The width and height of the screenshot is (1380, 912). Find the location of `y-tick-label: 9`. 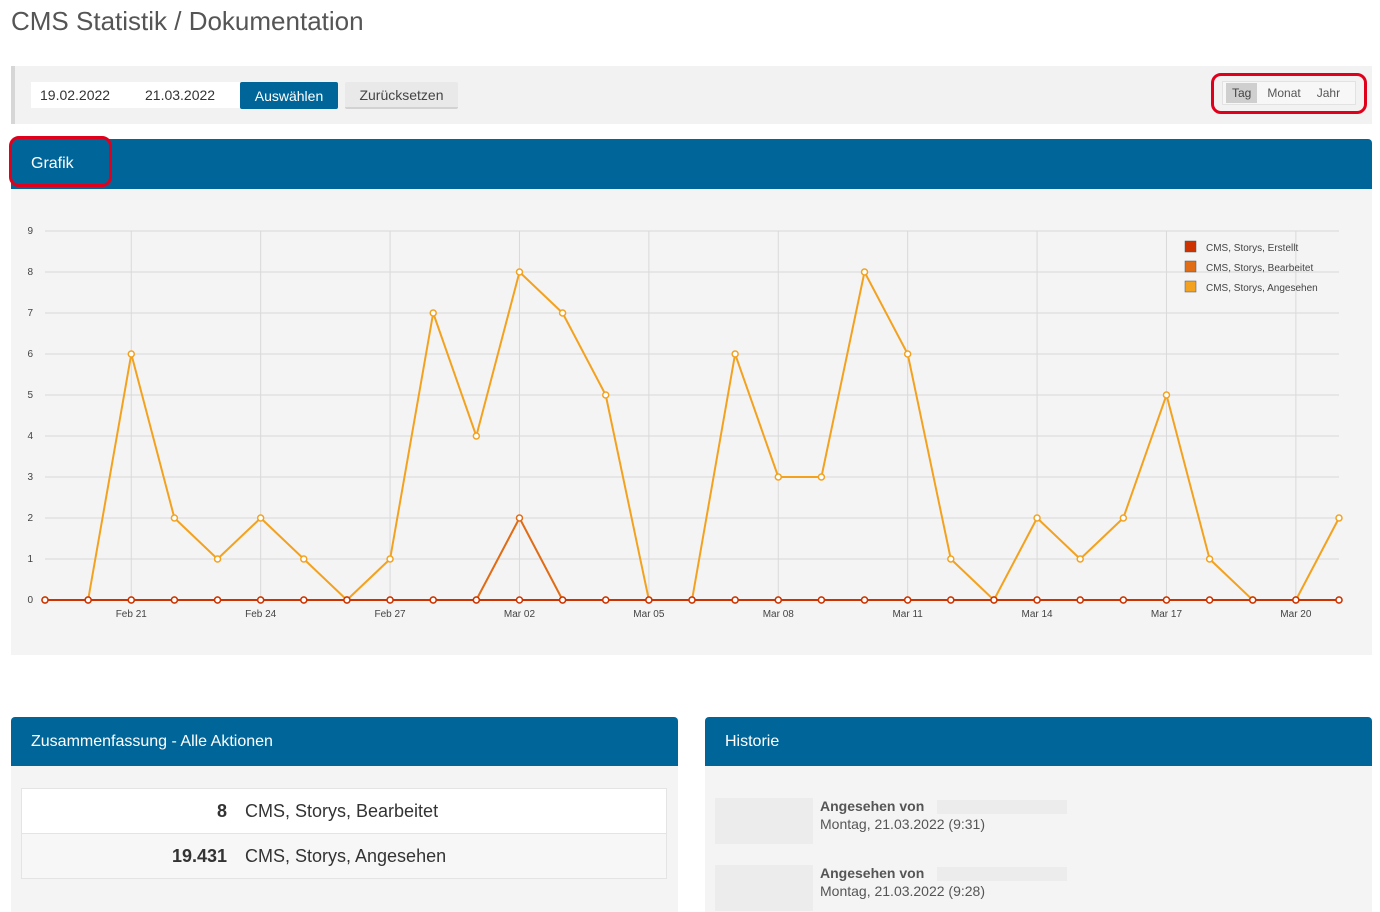

y-tick-label: 9 is located at coordinates (30, 231).